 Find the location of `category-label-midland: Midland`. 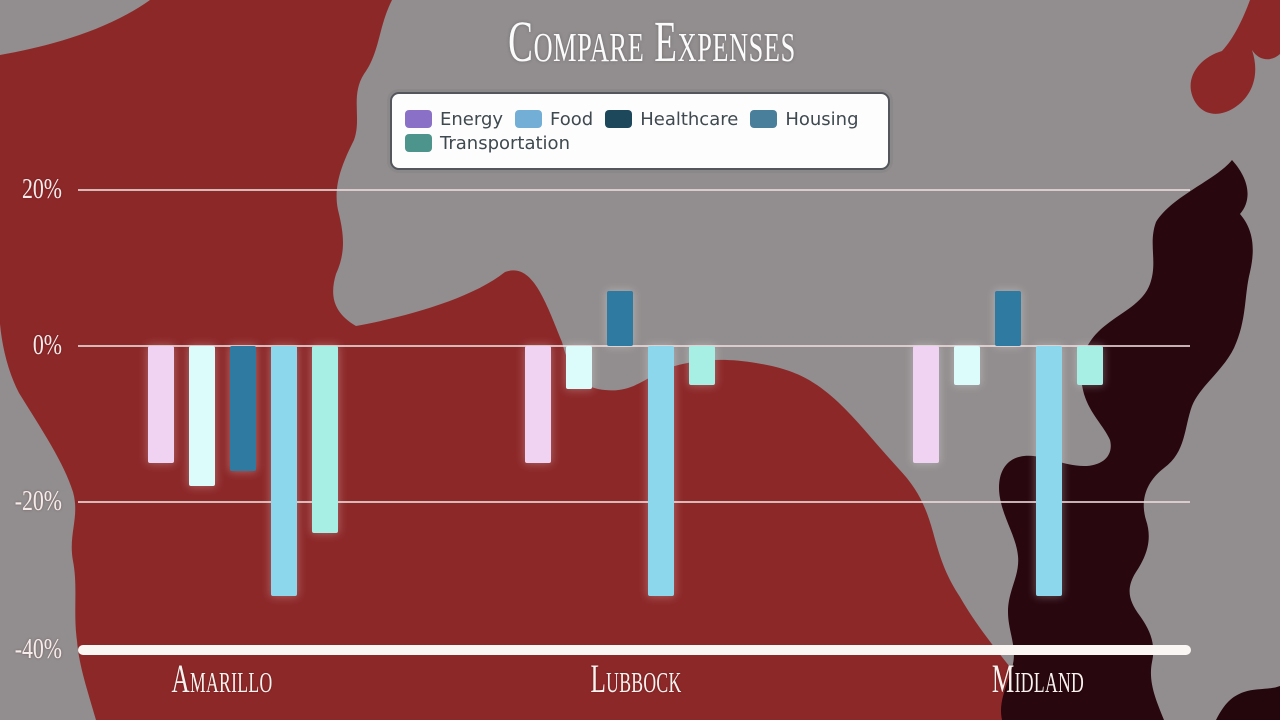

category-label-midland: Midland is located at coordinates (1038, 678).